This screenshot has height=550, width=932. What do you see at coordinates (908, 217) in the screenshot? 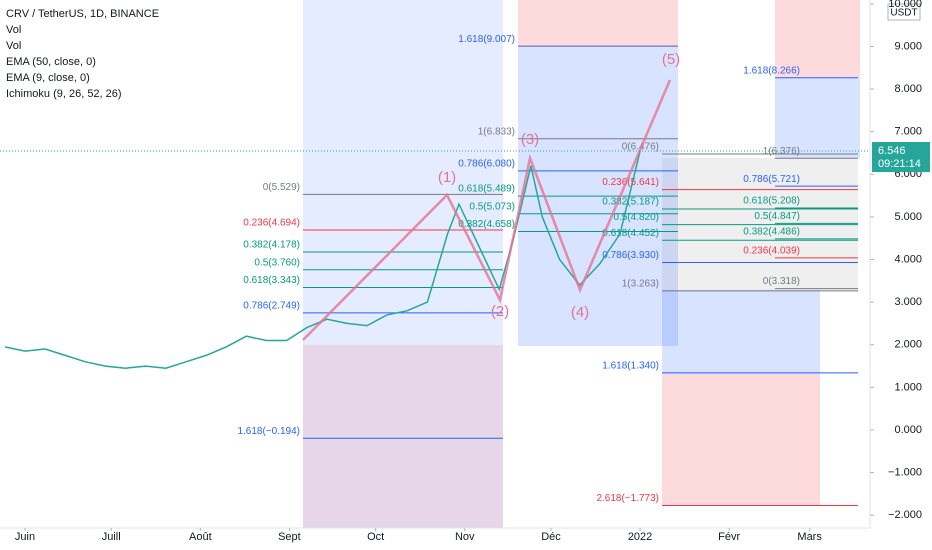
I see `y-tick-label: 5.000` at bounding box center [908, 217].